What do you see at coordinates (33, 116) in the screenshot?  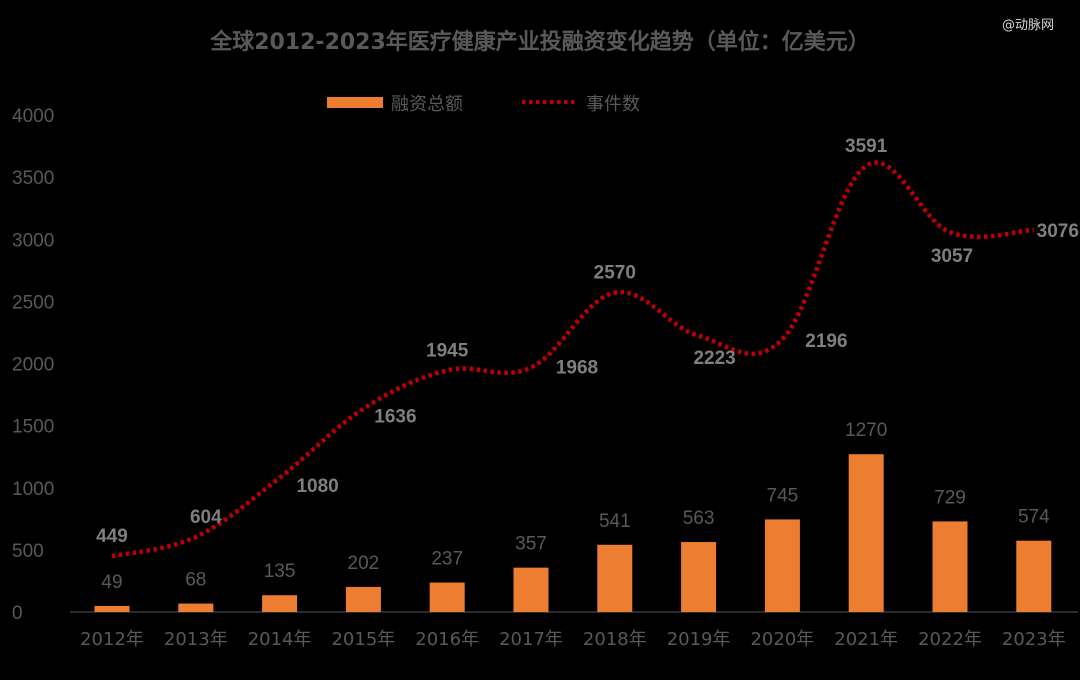 I see `y-tick-label: 4000` at bounding box center [33, 116].